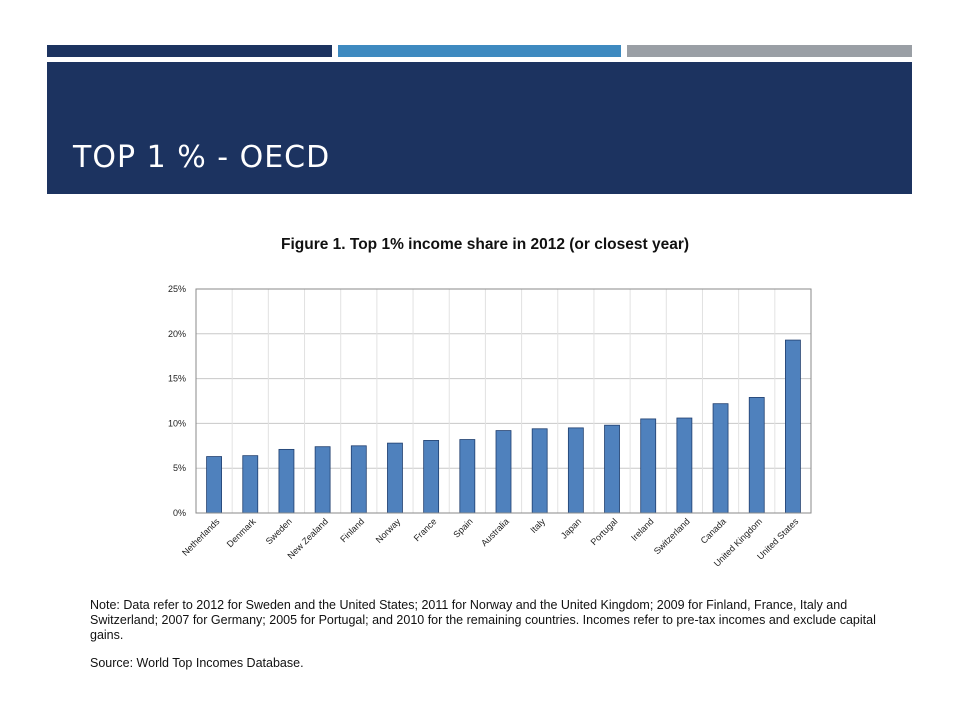 The image size is (960, 720). I want to click on x-tick-label: Sweden, so click(279, 531).